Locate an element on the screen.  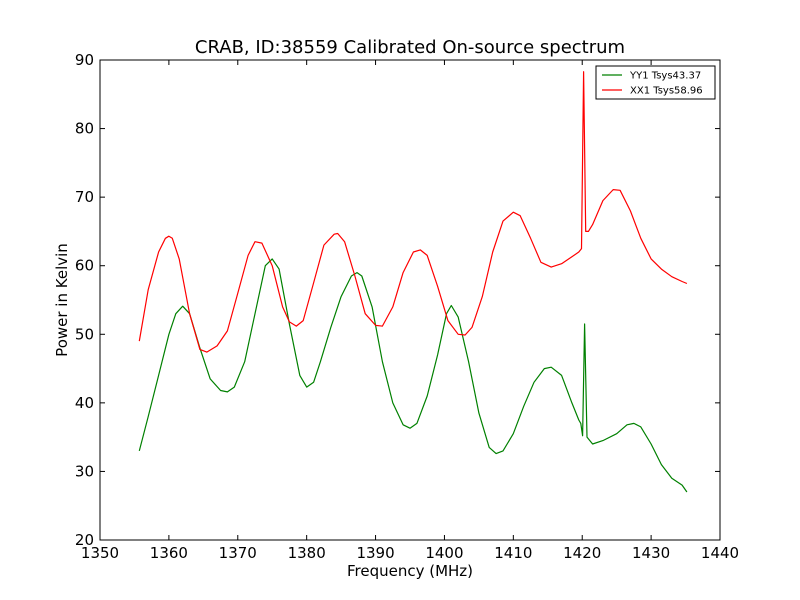
x-axis-title: Frequency (MHz) is located at coordinates (410, 571).